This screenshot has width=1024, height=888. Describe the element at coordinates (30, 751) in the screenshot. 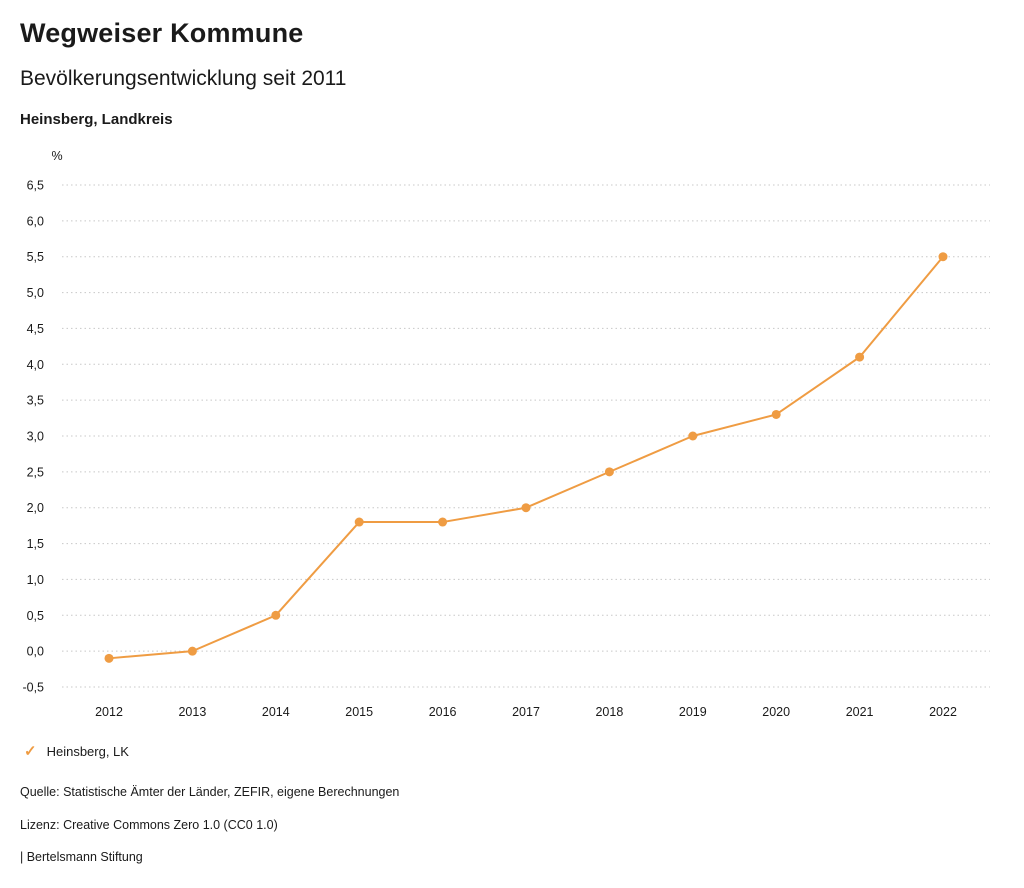

I see `legend-check-icon: ✓` at that location.